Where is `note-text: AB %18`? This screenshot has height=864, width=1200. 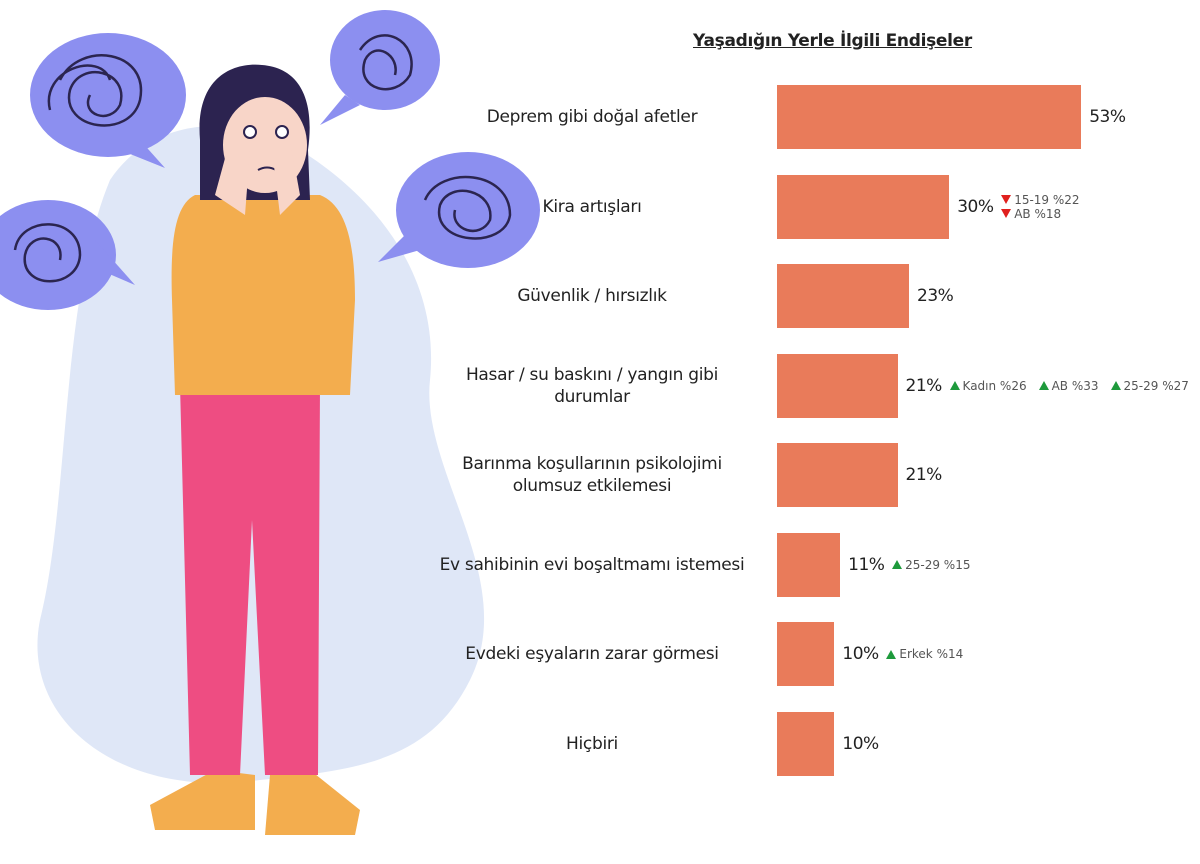
note-text: AB %18 is located at coordinates (1038, 213).